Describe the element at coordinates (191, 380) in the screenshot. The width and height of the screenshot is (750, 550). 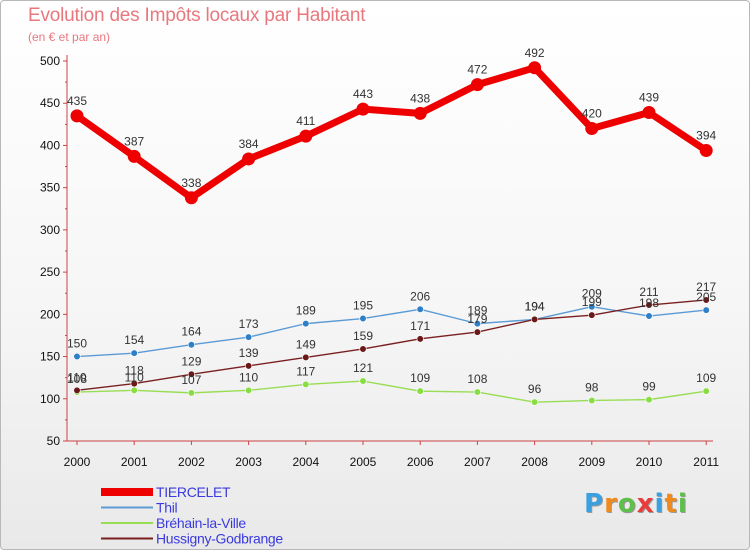
I see `data-label: 107` at that location.